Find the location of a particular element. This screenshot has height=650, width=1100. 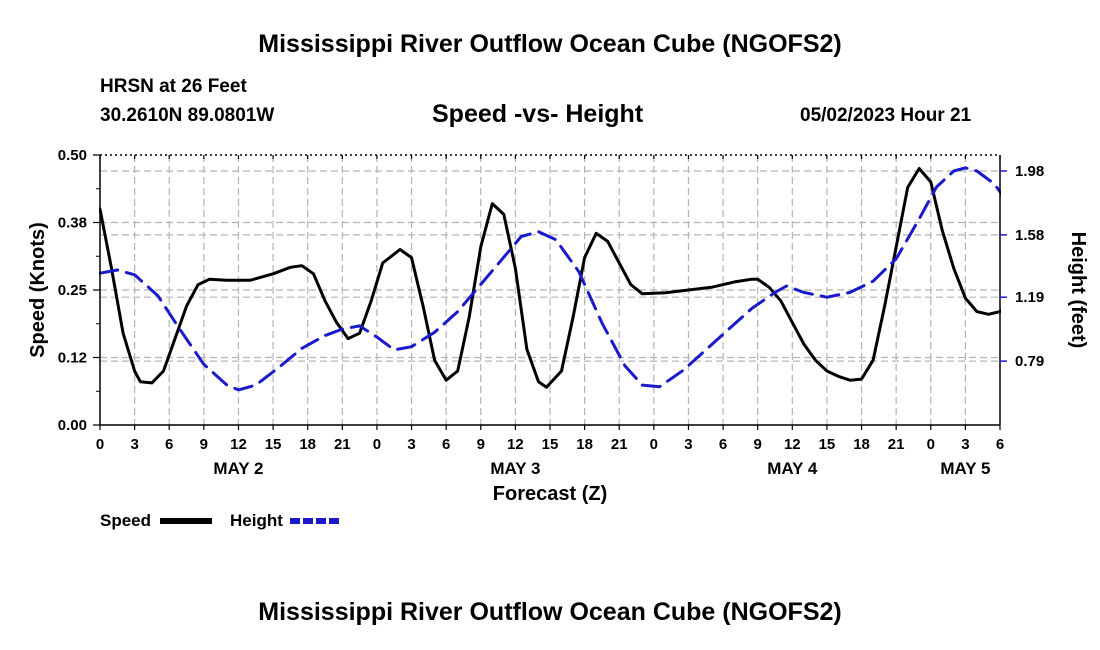

forecast-datetime: 05/02/2023 Hour 21 is located at coordinates (886, 115).